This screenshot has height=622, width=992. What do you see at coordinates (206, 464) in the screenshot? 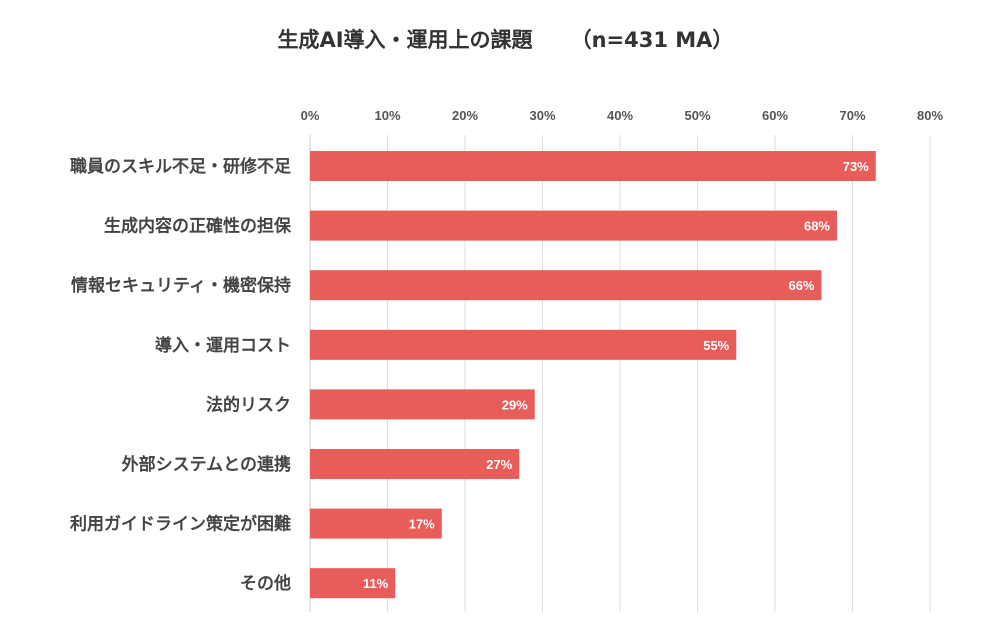
I see `category-label: 外部システムとの連携` at bounding box center [206, 464].